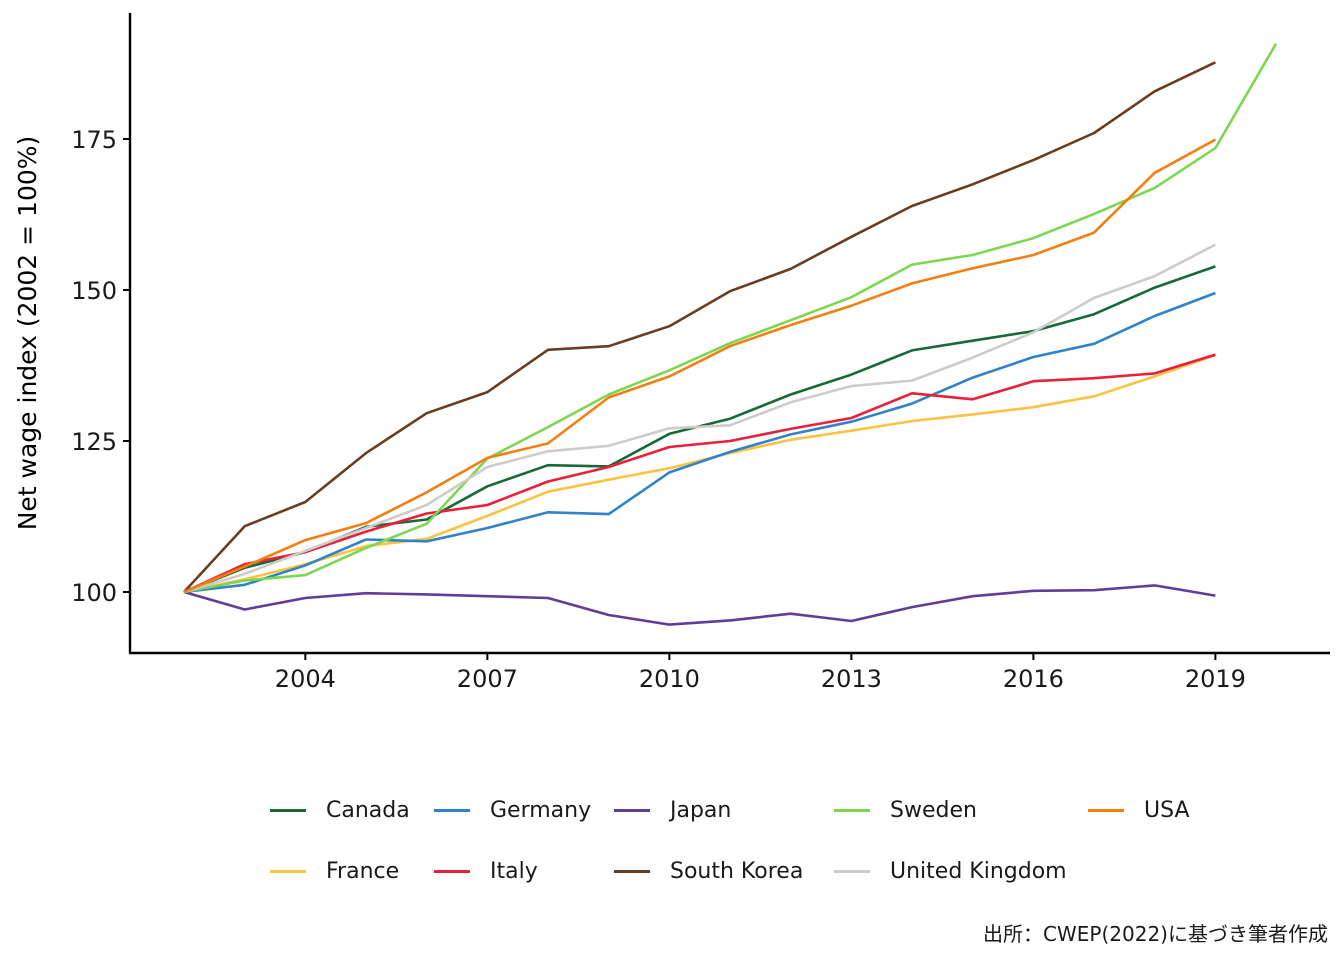 The width and height of the screenshot is (1344, 960). I want to click on legend-label: Italy, so click(514, 871).